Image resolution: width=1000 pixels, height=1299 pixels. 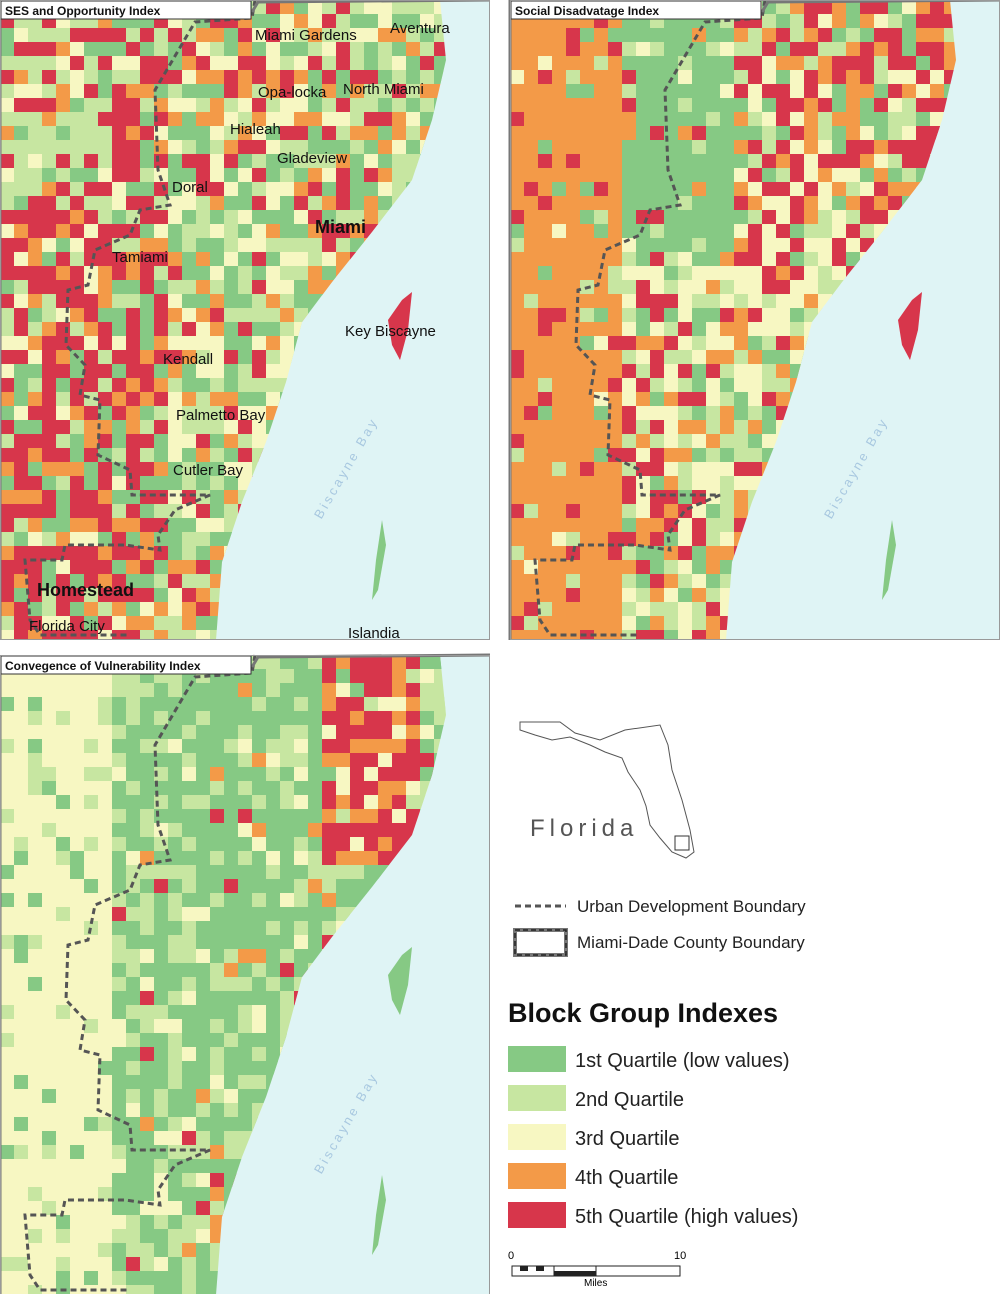 I want to click on island, so click(x=400, y=326).